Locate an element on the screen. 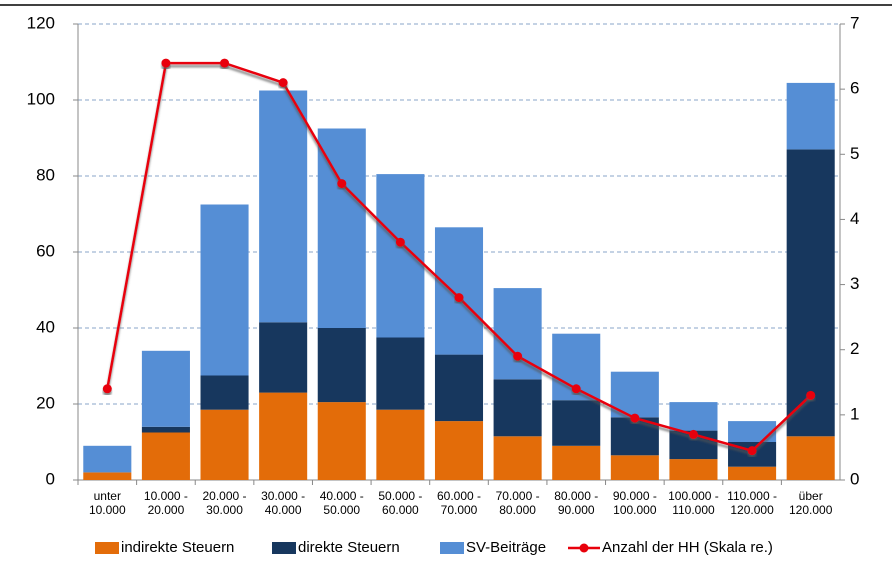  x-tick-label: 110.000 - is located at coordinates (752, 496).